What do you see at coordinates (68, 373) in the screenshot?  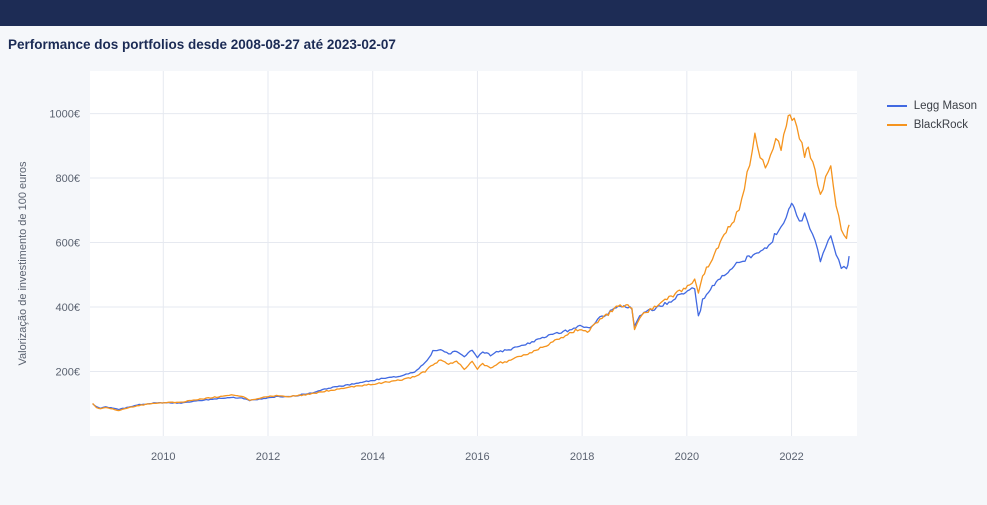 I see `y-tick-label: 200€` at bounding box center [68, 373].